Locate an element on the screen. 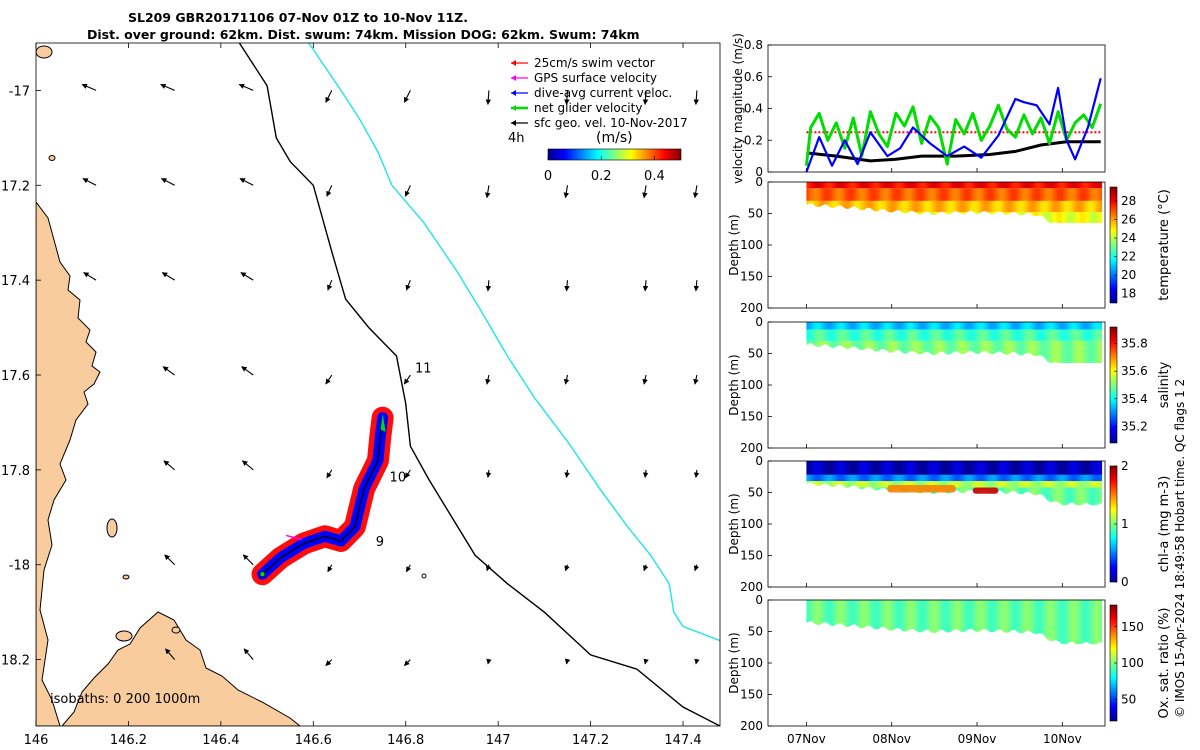 The height and width of the screenshot is (750, 1200). gps-surface-velocity-vector is located at coordinates (294, 537).